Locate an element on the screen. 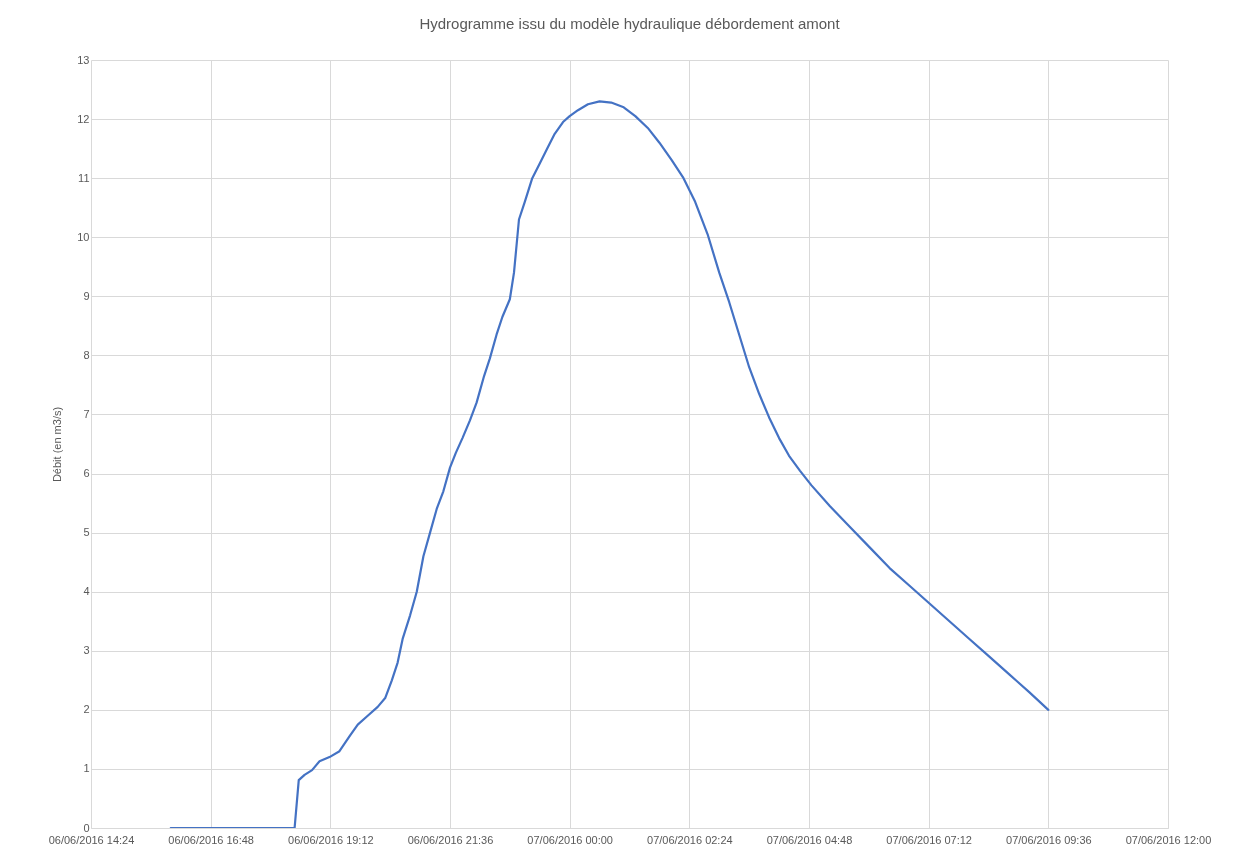 The width and height of the screenshot is (1242, 867). y-tick-label: 5 is located at coordinates (86, 532).